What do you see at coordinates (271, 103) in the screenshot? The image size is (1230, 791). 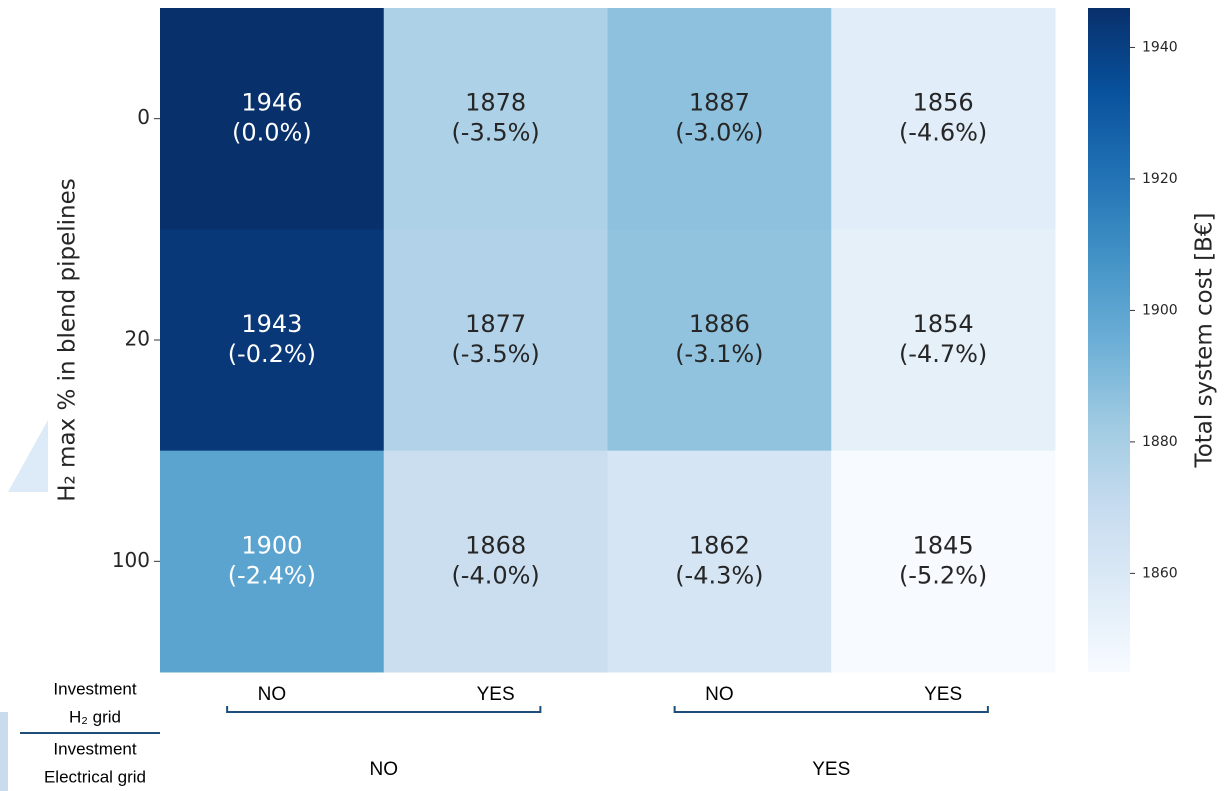 I see `cell-value: 1946` at bounding box center [271, 103].